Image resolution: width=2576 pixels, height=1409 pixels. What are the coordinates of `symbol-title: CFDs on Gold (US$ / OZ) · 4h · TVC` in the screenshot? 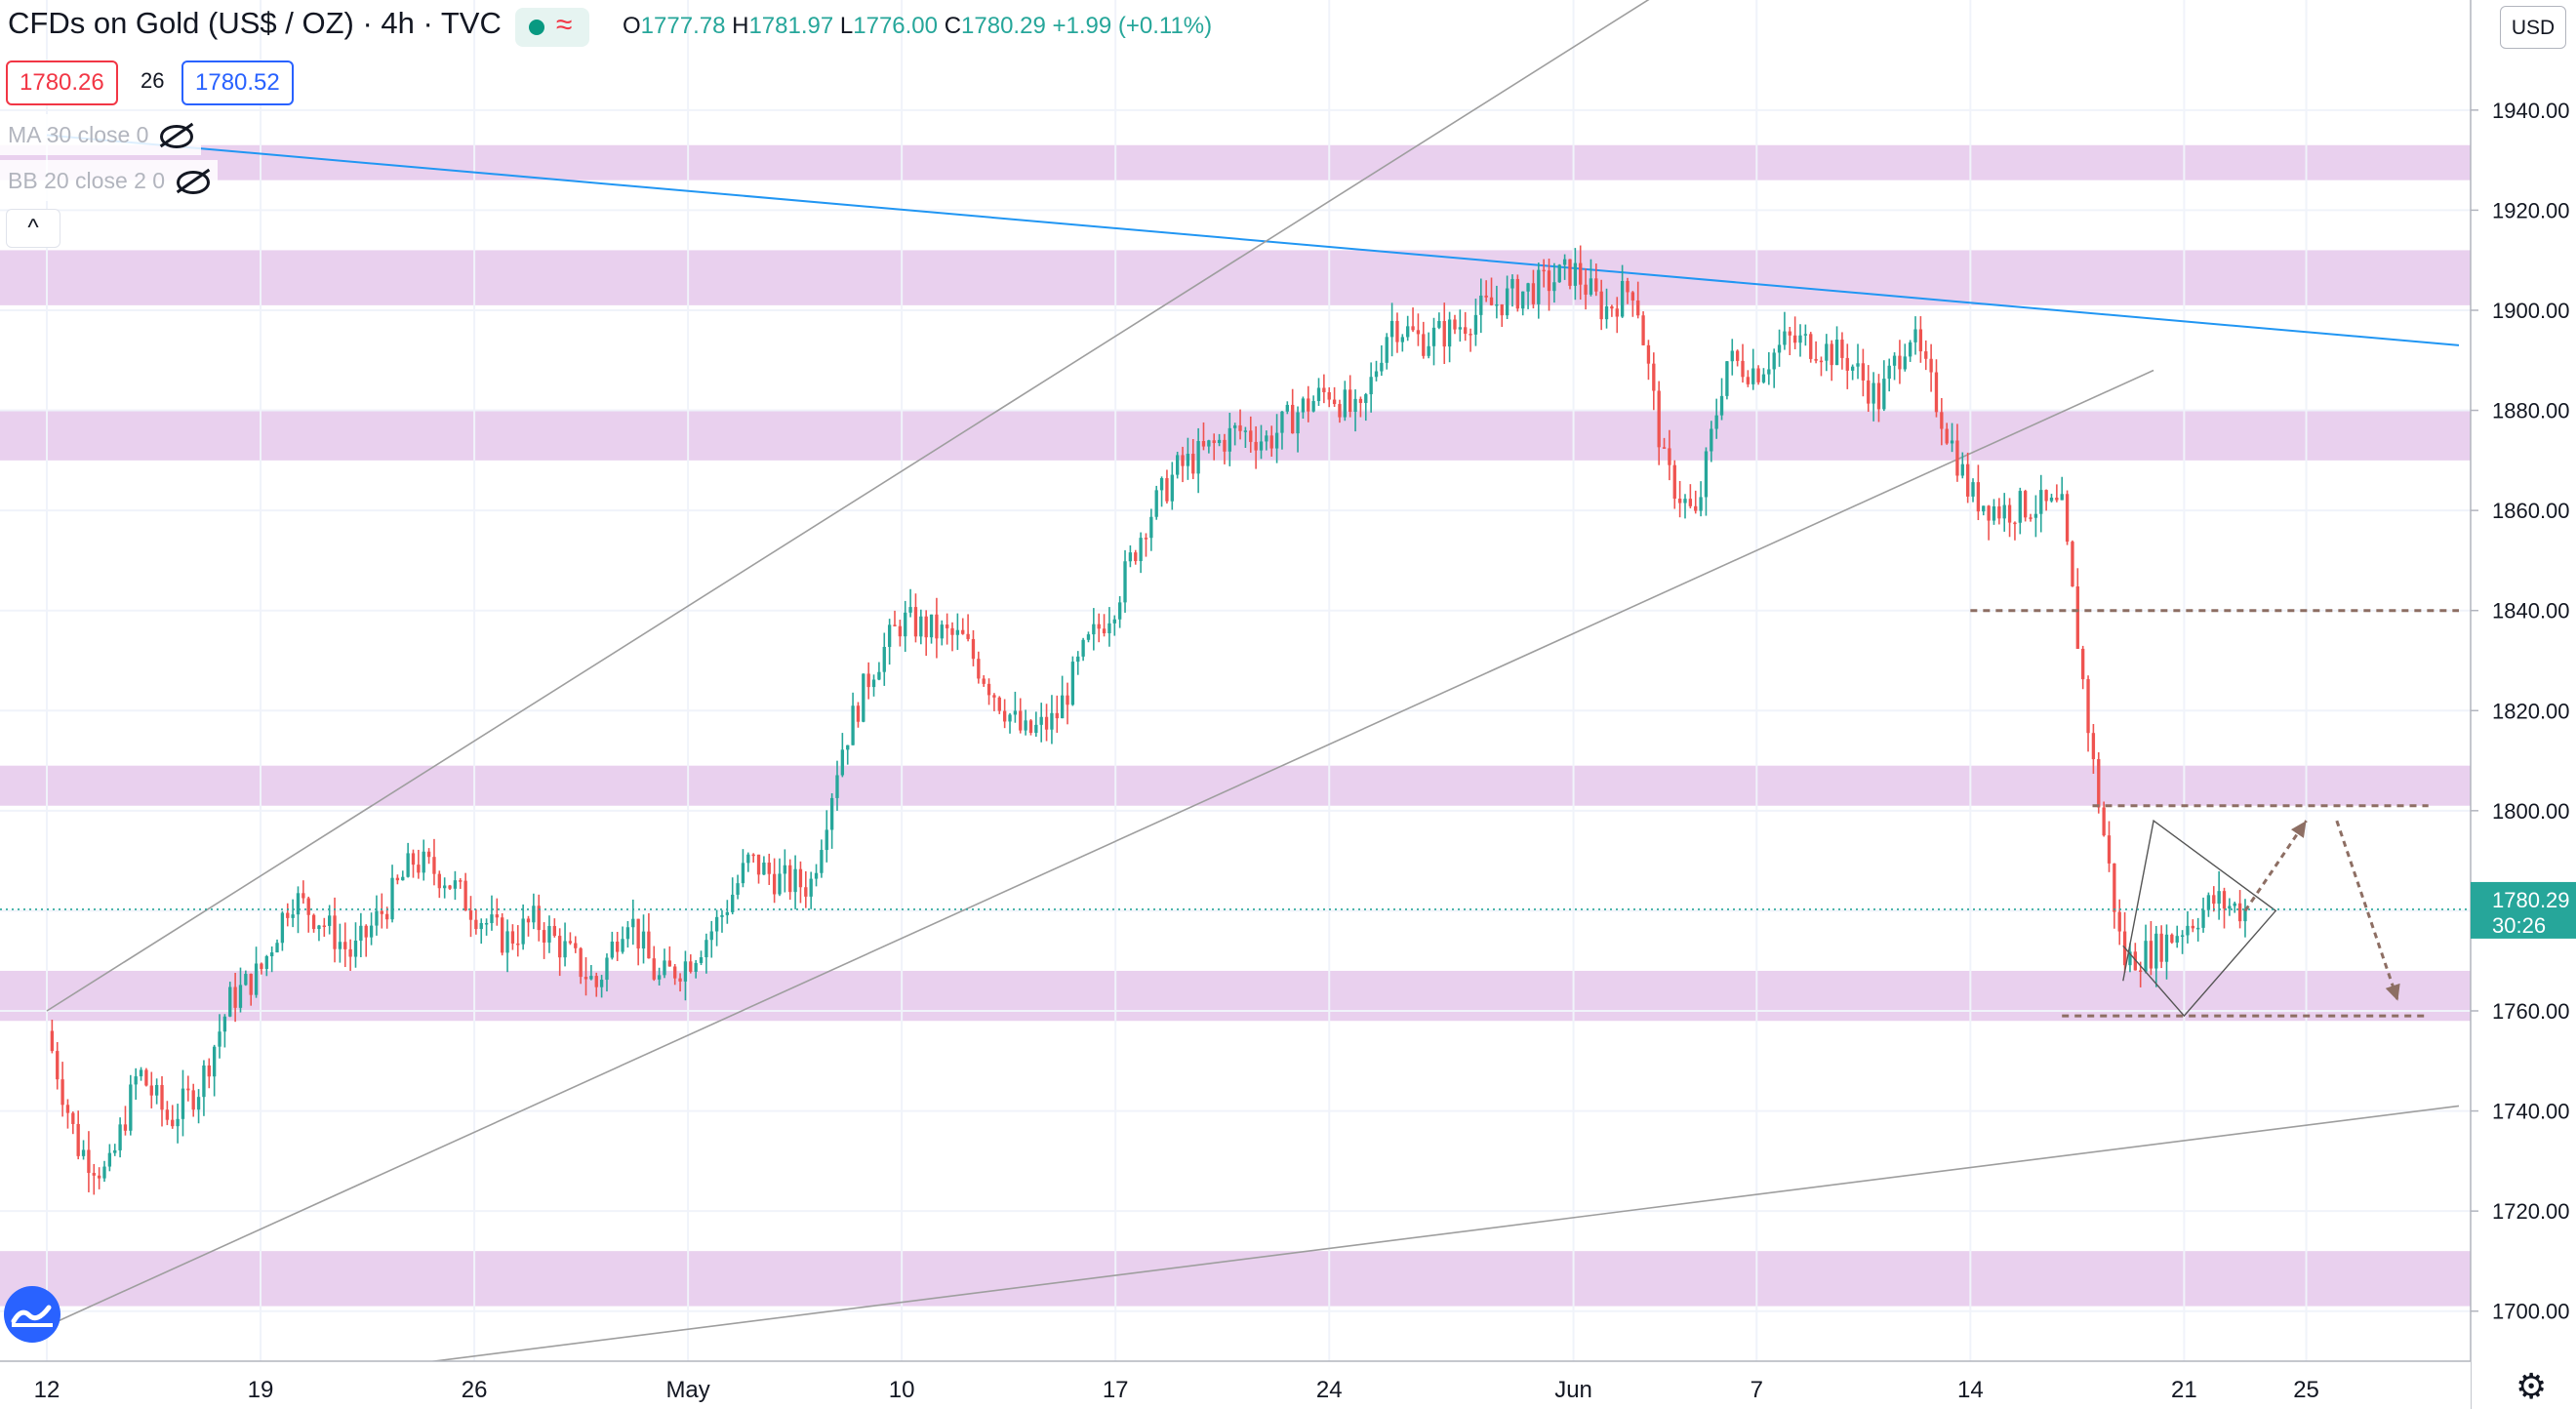 It's located at (255, 23).